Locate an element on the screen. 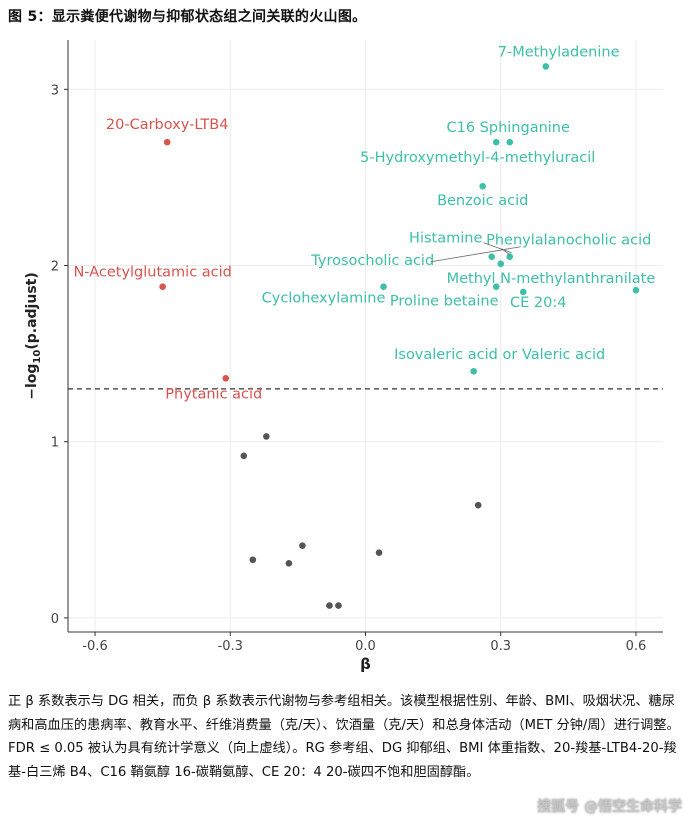  x-tick-label: -0.6 is located at coordinates (94, 646).